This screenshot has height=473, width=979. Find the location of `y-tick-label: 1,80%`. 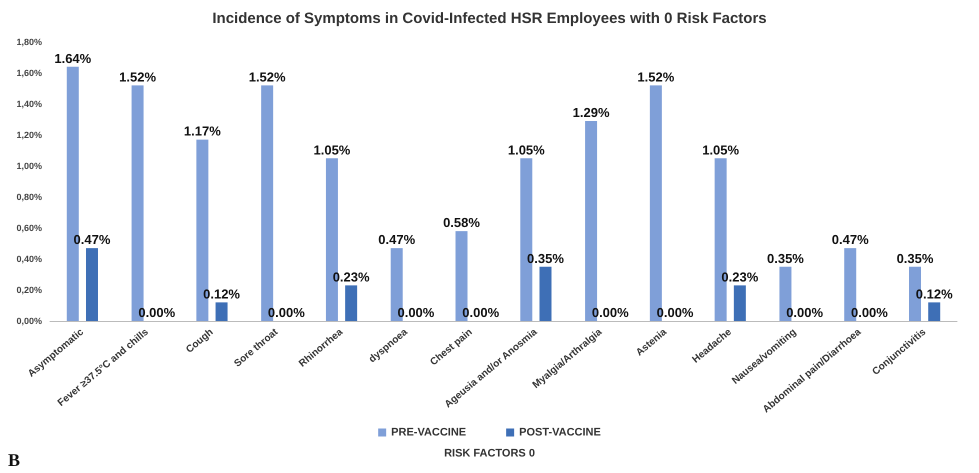

y-tick-label: 1,80% is located at coordinates (29, 42).